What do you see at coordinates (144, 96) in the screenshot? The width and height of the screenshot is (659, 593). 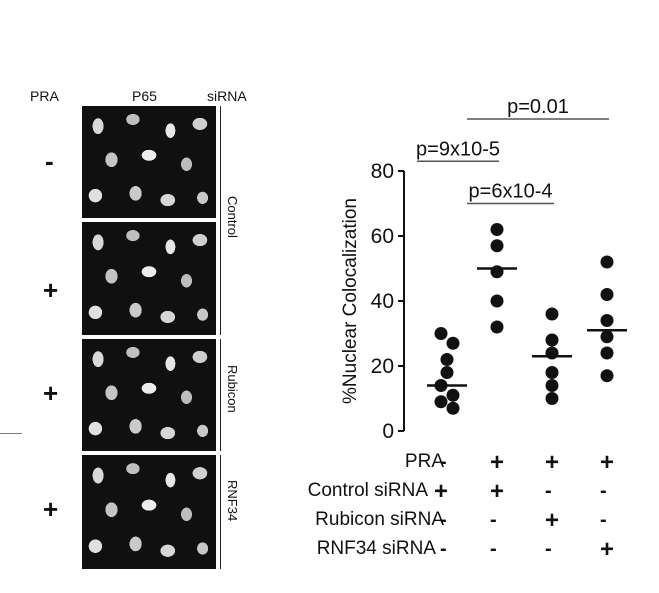 I see `col-header-stain: P65` at bounding box center [144, 96].